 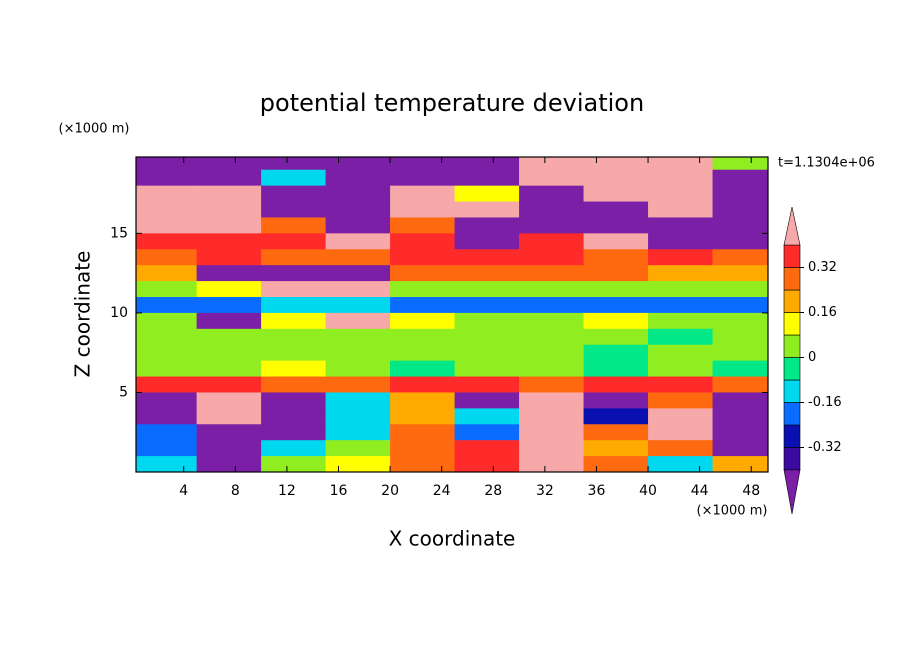 I want to click on y-axis-label: Z coordinate, so click(x=83, y=314).